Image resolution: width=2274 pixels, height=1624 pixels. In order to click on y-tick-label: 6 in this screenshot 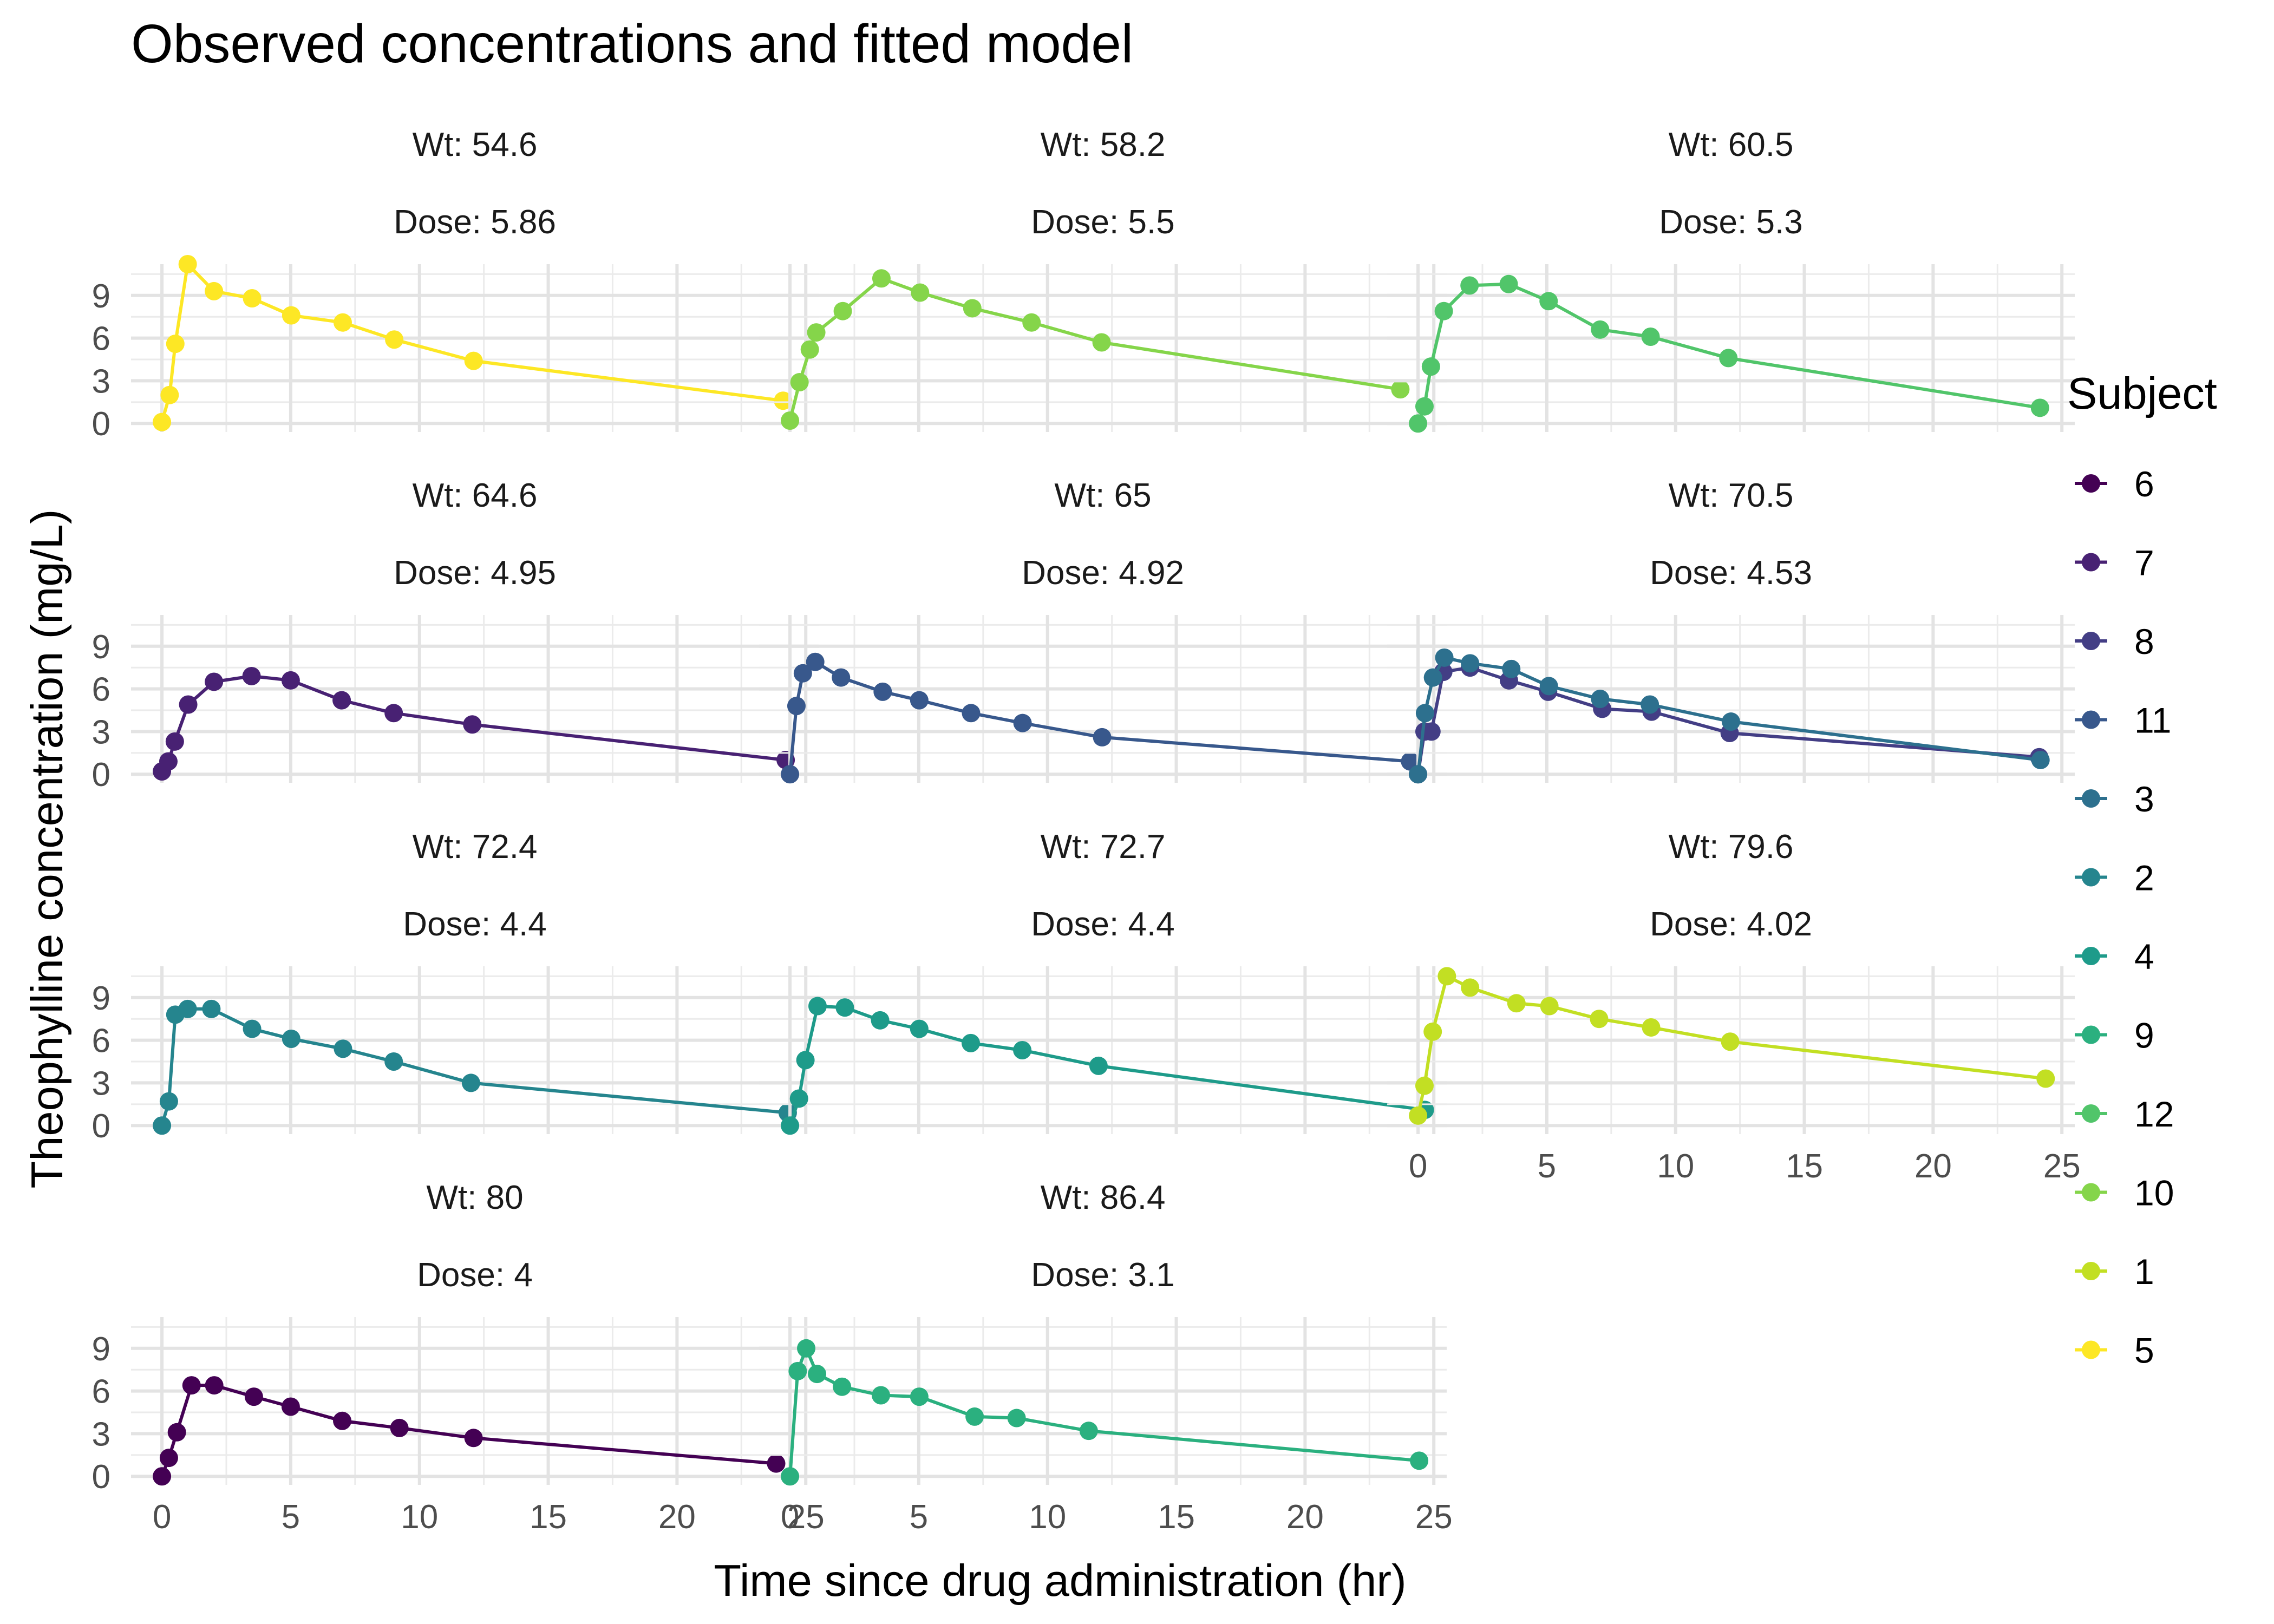, I will do `click(101, 1392)`.